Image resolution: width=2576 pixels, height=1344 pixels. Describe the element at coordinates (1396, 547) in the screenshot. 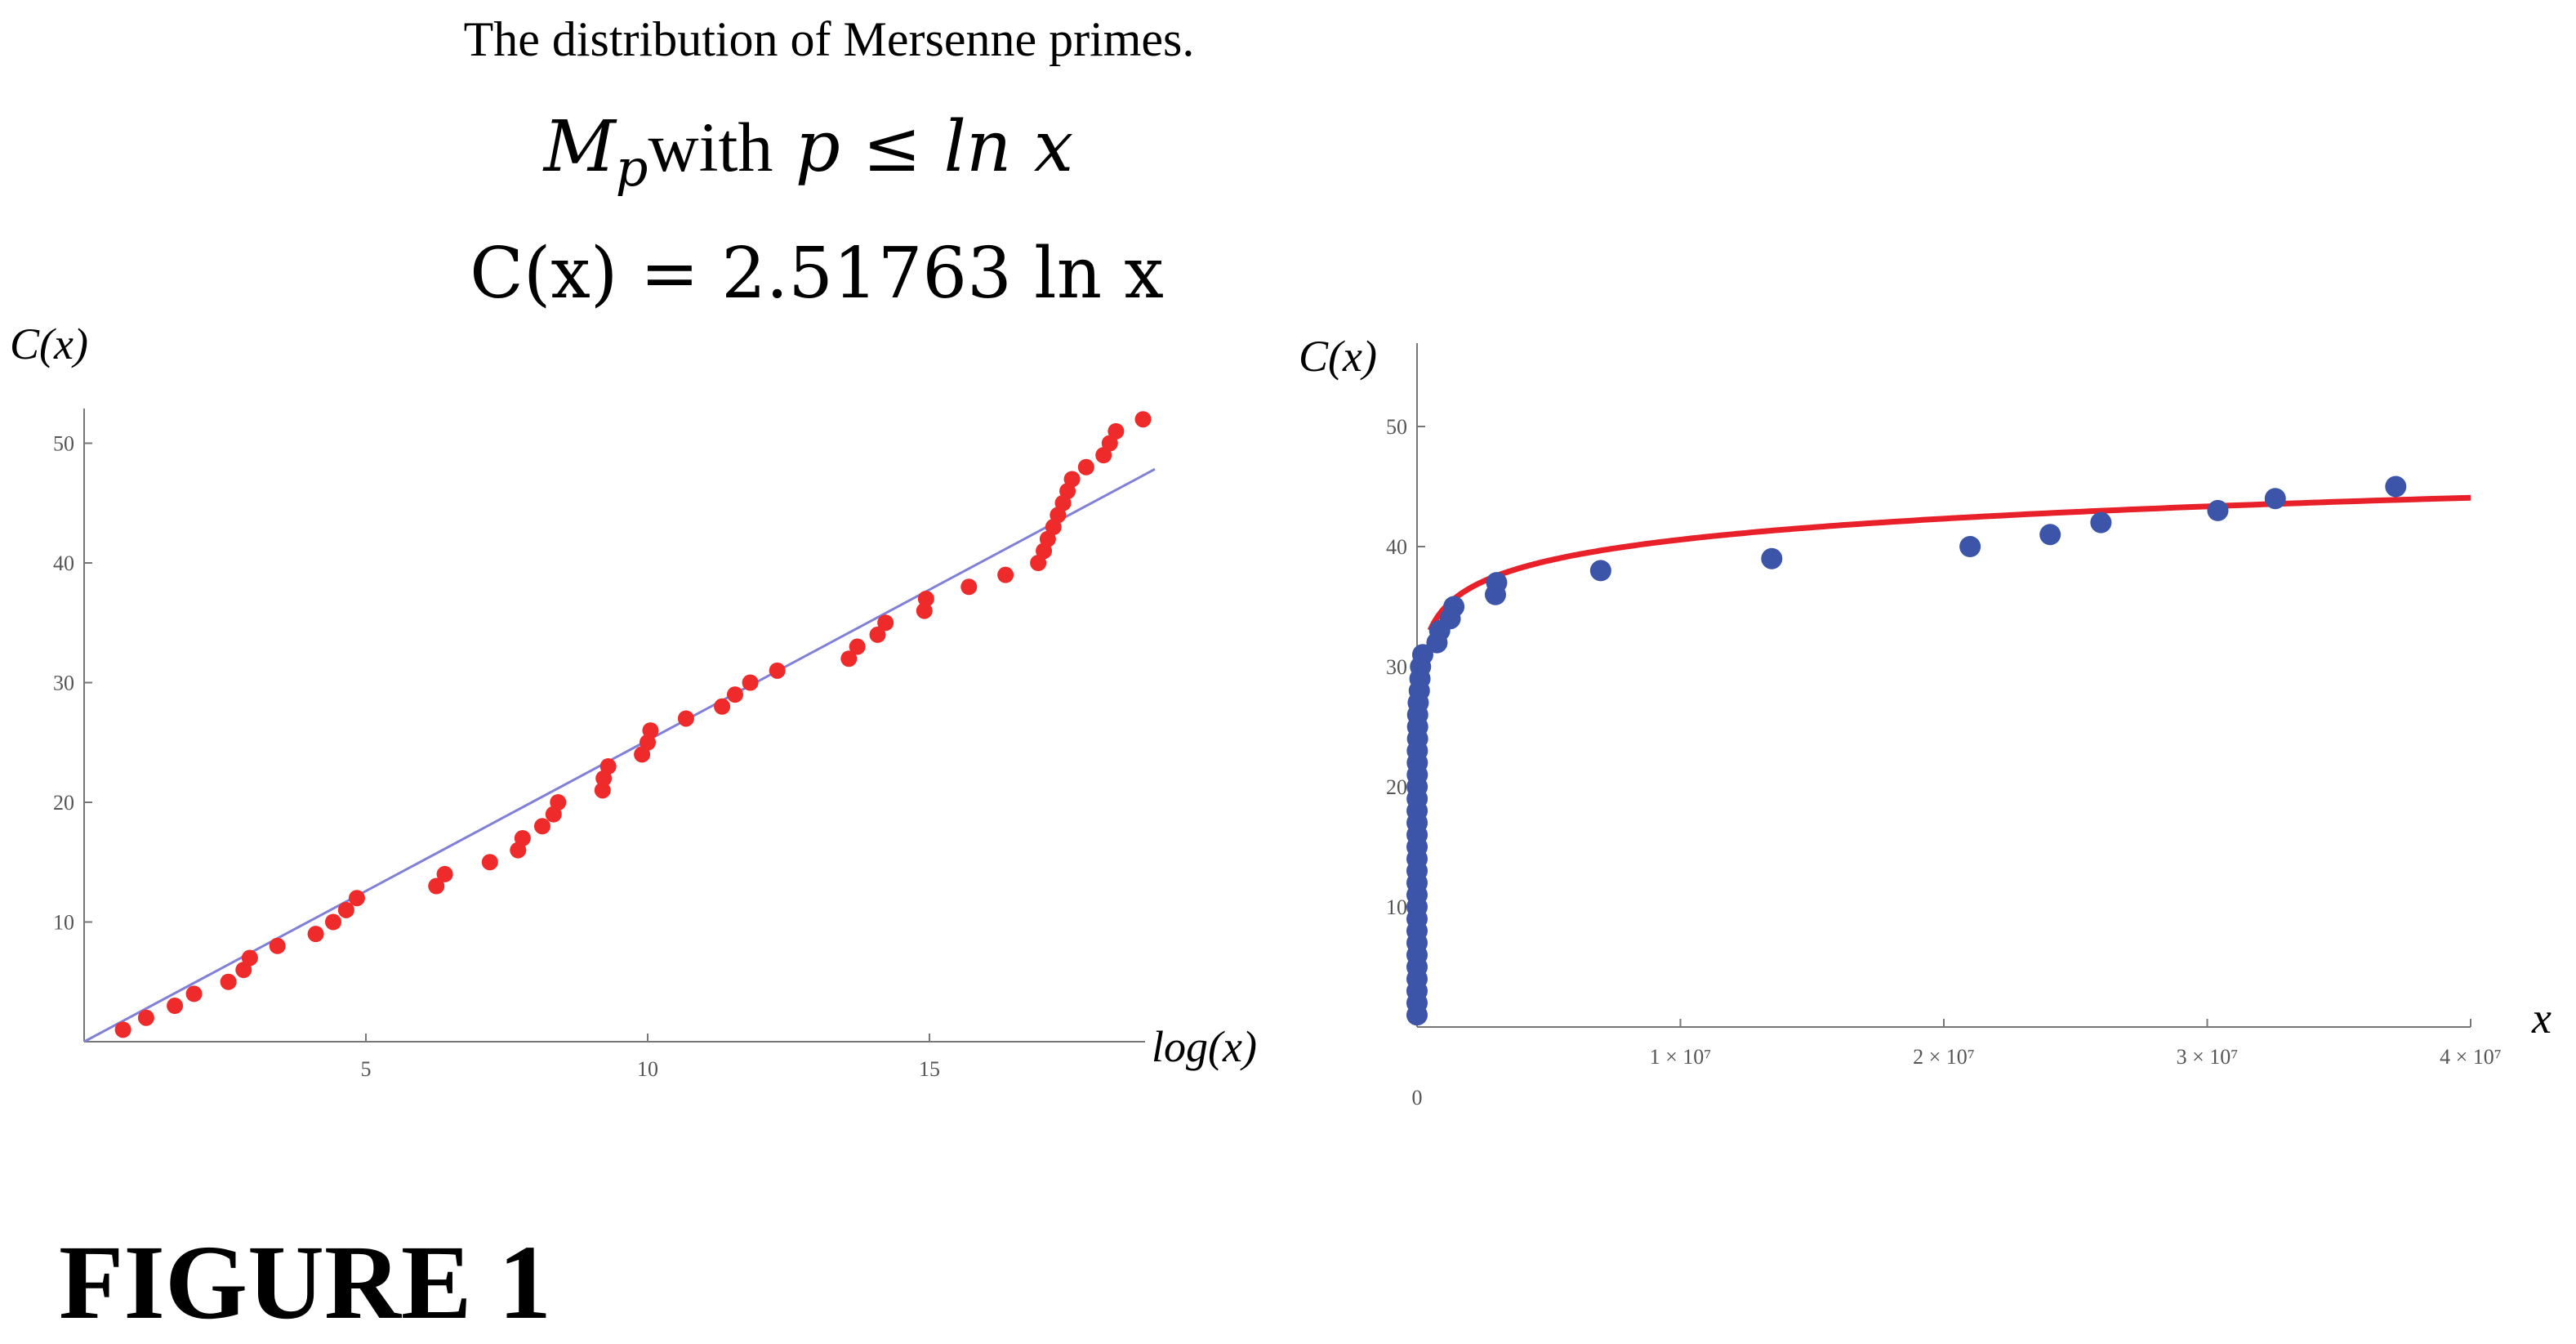

I see `right-y-tick-label: 40` at that location.